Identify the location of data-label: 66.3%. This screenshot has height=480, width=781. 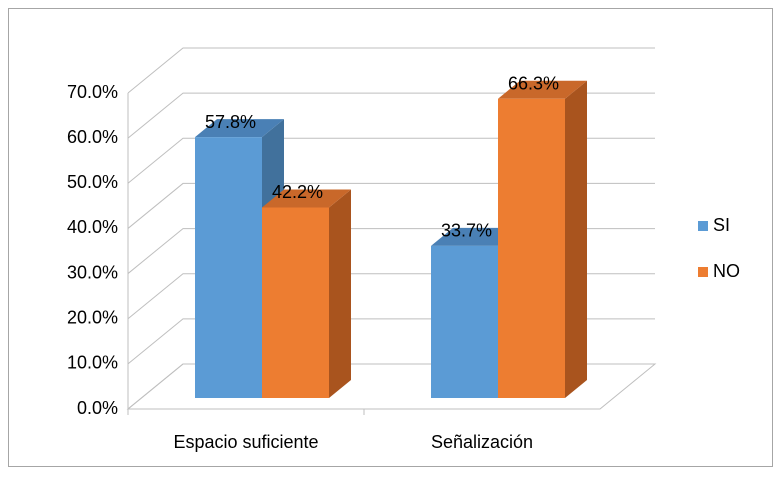
(533, 83).